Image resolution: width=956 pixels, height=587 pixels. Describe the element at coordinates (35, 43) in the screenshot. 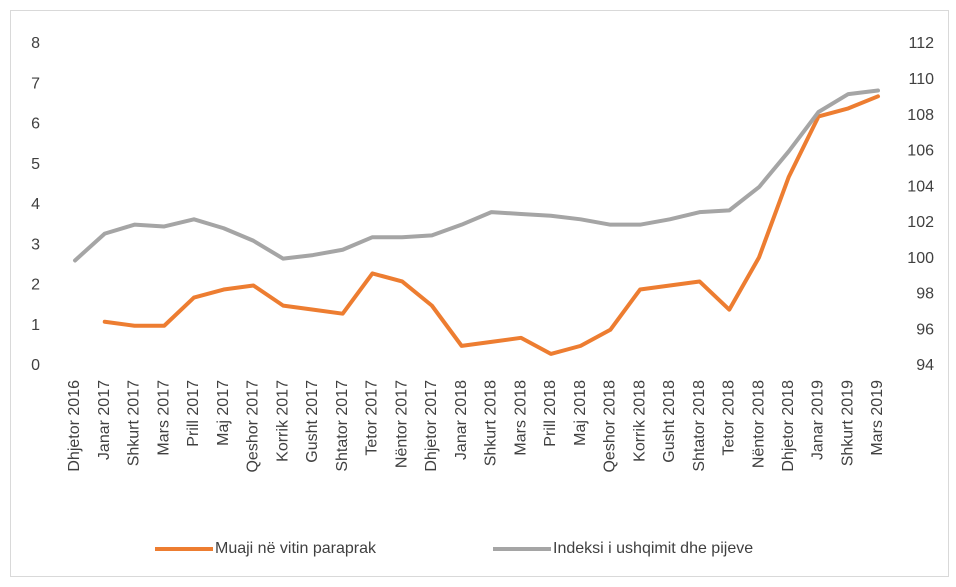

I see `y-tick-label: 8` at that location.